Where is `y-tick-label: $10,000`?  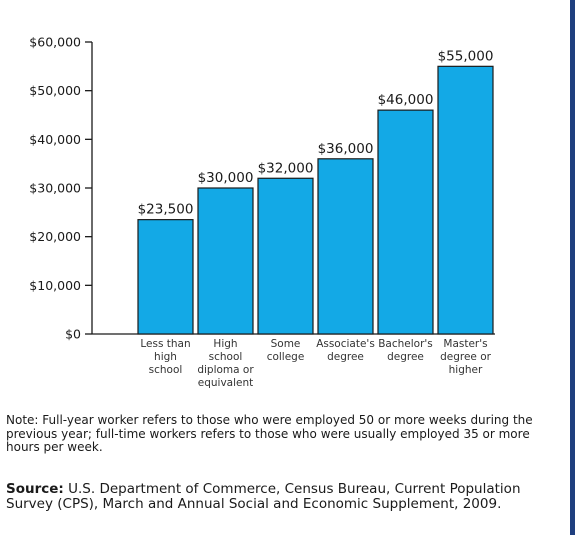 y-tick-label: $10,000 is located at coordinates (55, 285).